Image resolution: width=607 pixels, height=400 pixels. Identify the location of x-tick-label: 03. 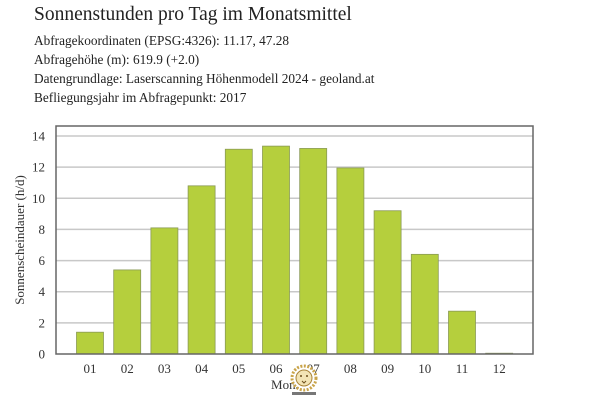
(164, 368).